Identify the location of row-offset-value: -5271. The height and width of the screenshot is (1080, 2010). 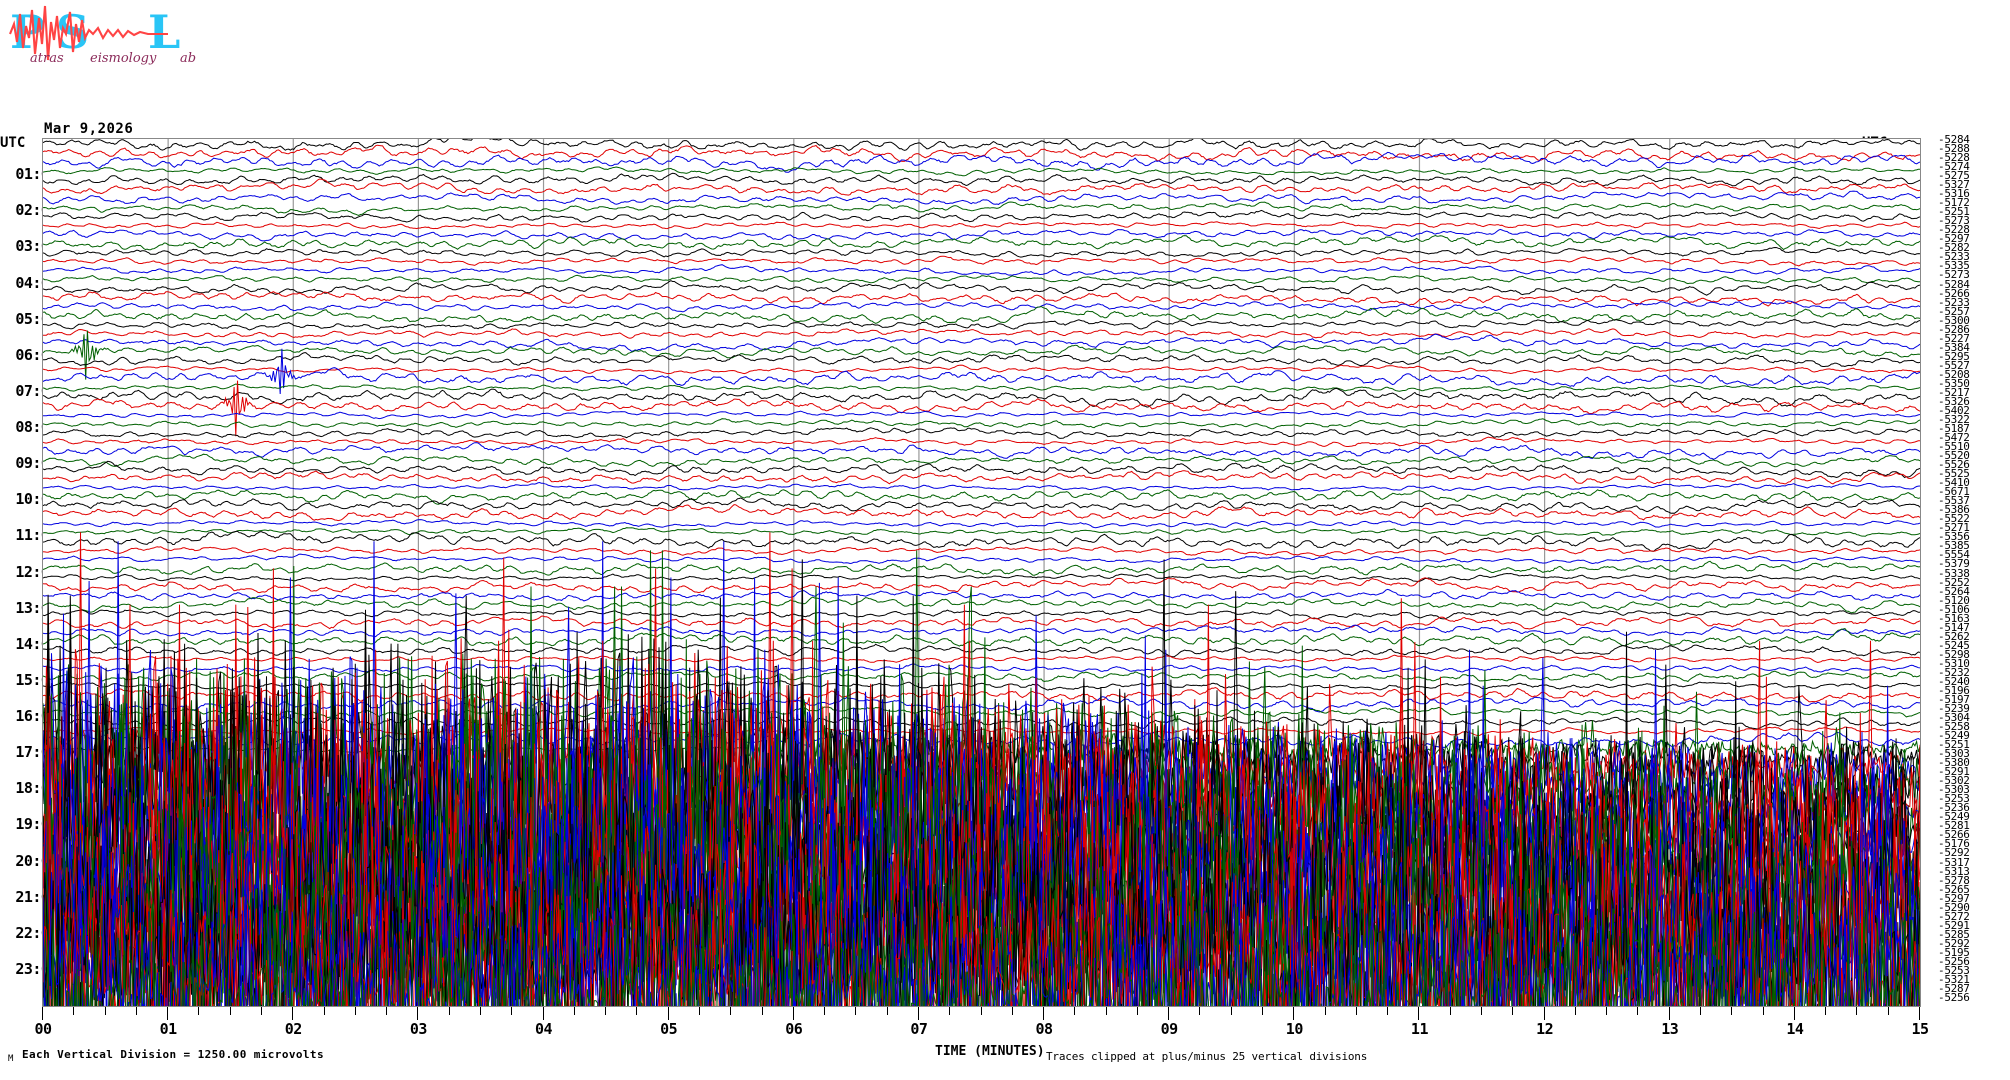
(1954, 528).